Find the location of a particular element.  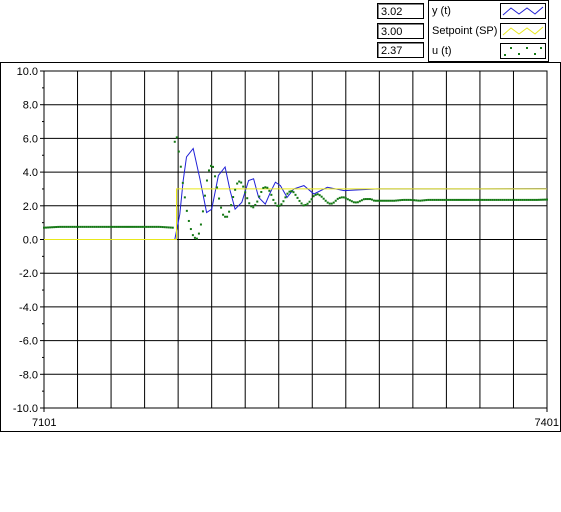

legend-points-u-icon is located at coordinates (523, 51).